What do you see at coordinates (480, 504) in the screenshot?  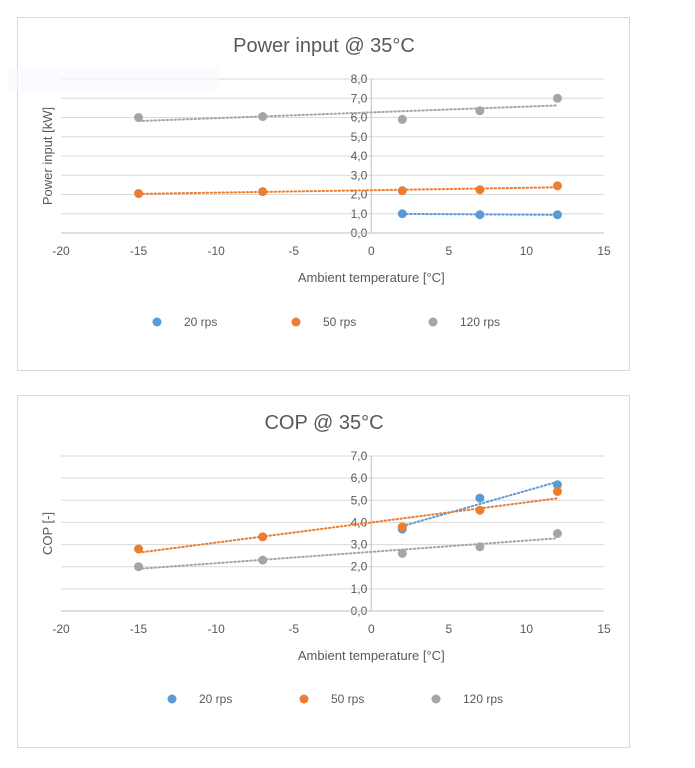 I see `trendline-20-rps` at bounding box center [480, 504].